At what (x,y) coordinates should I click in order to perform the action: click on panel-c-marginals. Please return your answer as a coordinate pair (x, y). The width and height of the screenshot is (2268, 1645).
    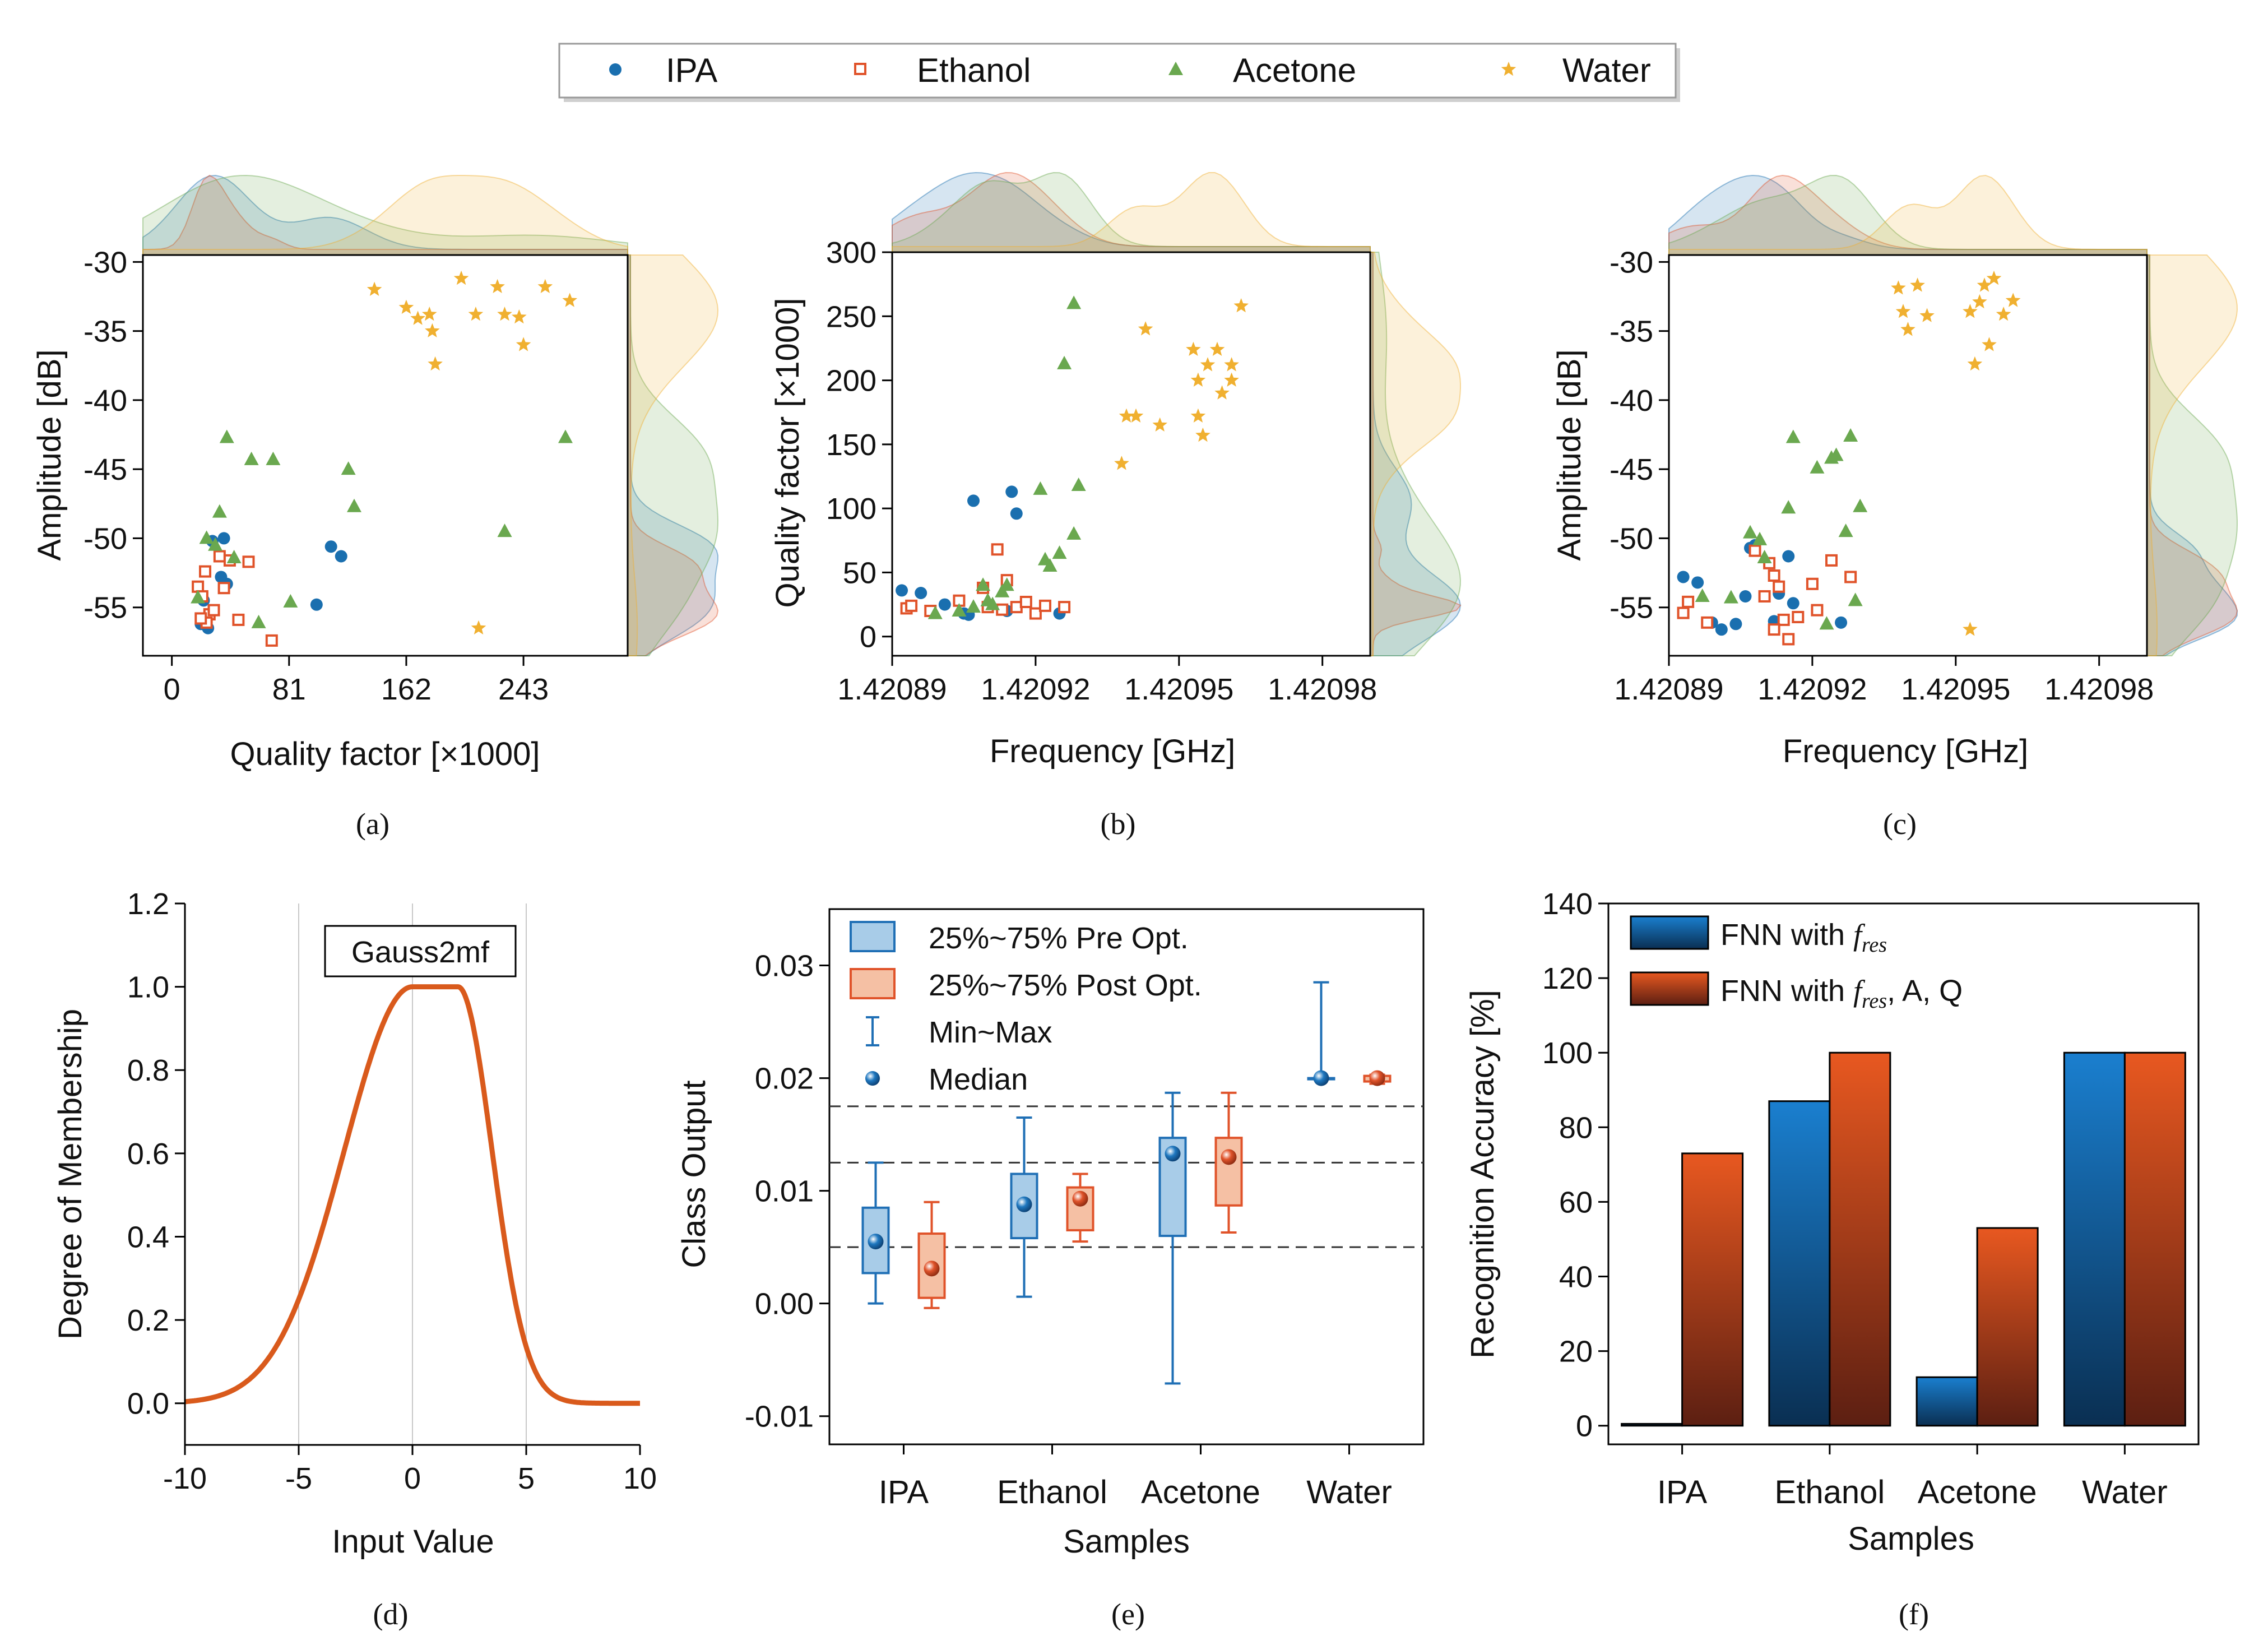
    Looking at the image, I should click on (1953, 415).